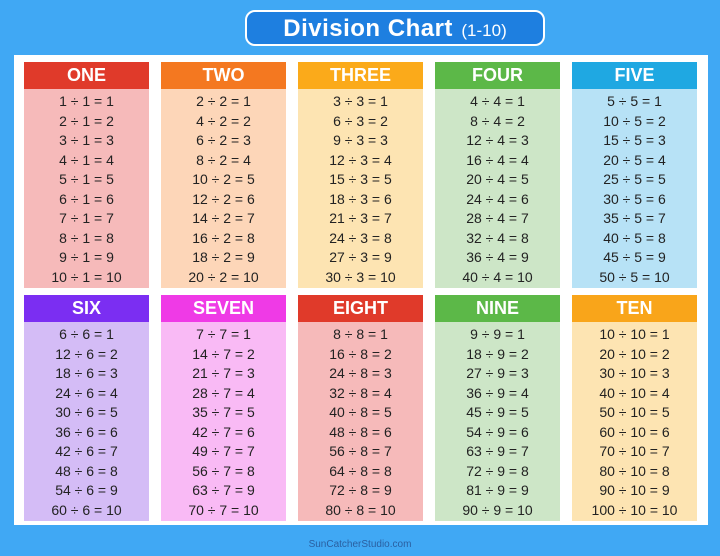  I want to click on equation-row: 45 ÷ 5 = 9, so click(634, 257).